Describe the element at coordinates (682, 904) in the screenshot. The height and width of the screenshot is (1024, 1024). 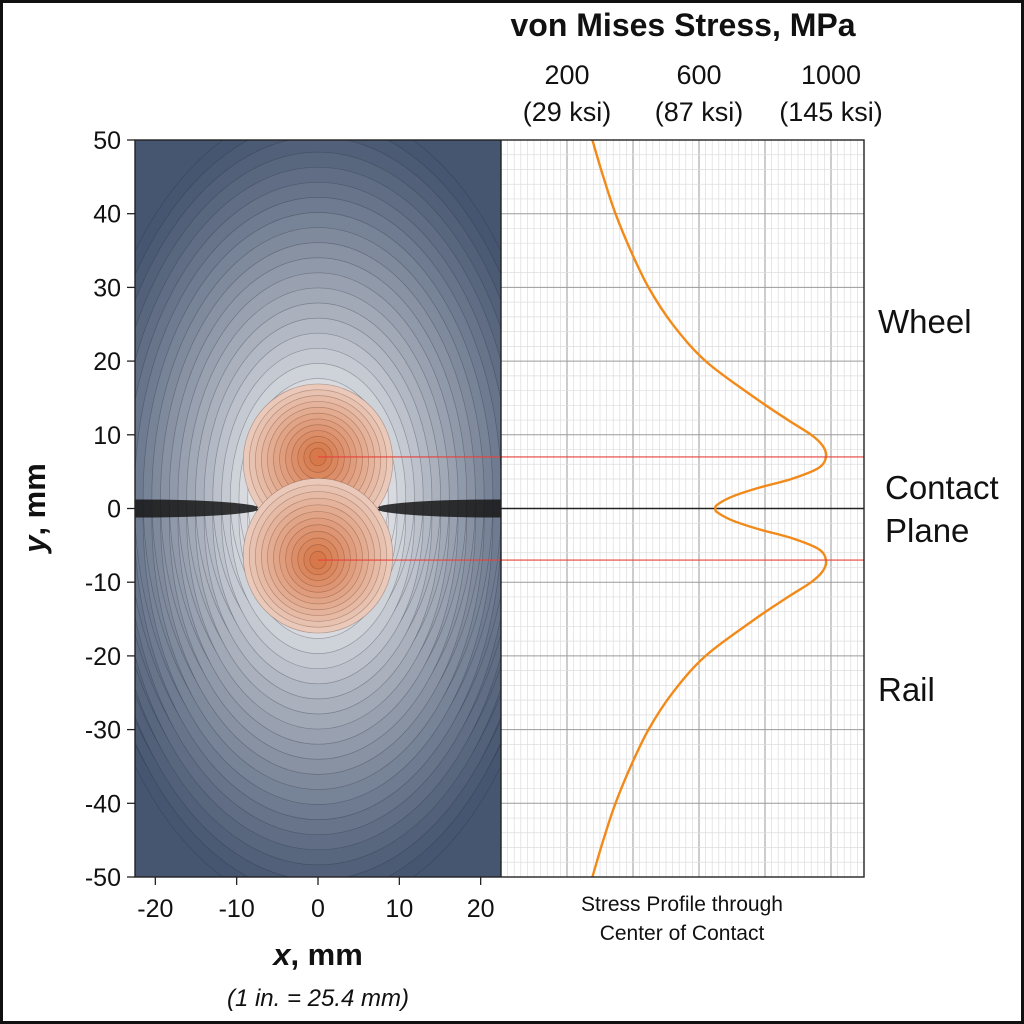
I see `profile-caption-line-1: Stress Profile through` at that location.